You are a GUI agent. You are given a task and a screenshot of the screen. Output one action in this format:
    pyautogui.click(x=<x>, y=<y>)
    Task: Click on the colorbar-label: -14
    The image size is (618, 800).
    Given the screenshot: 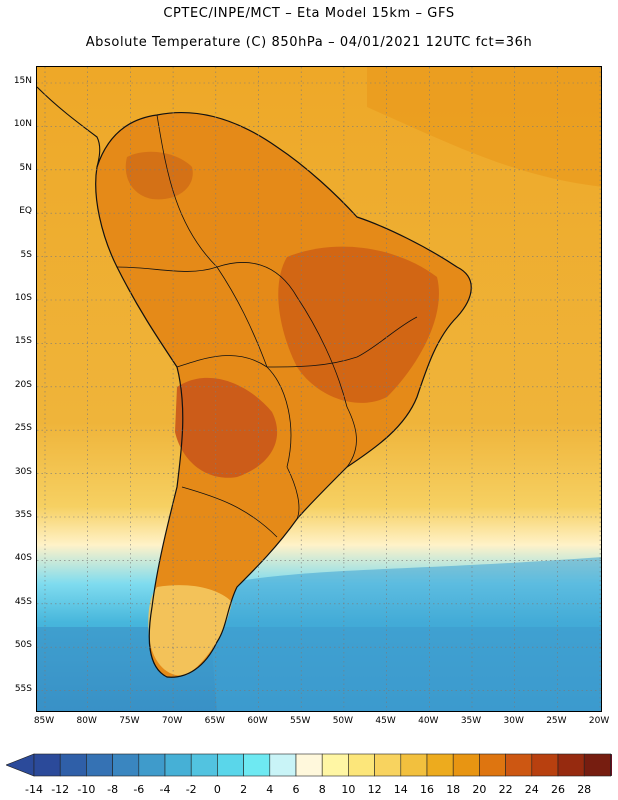 What is the action you would take?
    pyautogui.click(x=34, y=789)
    